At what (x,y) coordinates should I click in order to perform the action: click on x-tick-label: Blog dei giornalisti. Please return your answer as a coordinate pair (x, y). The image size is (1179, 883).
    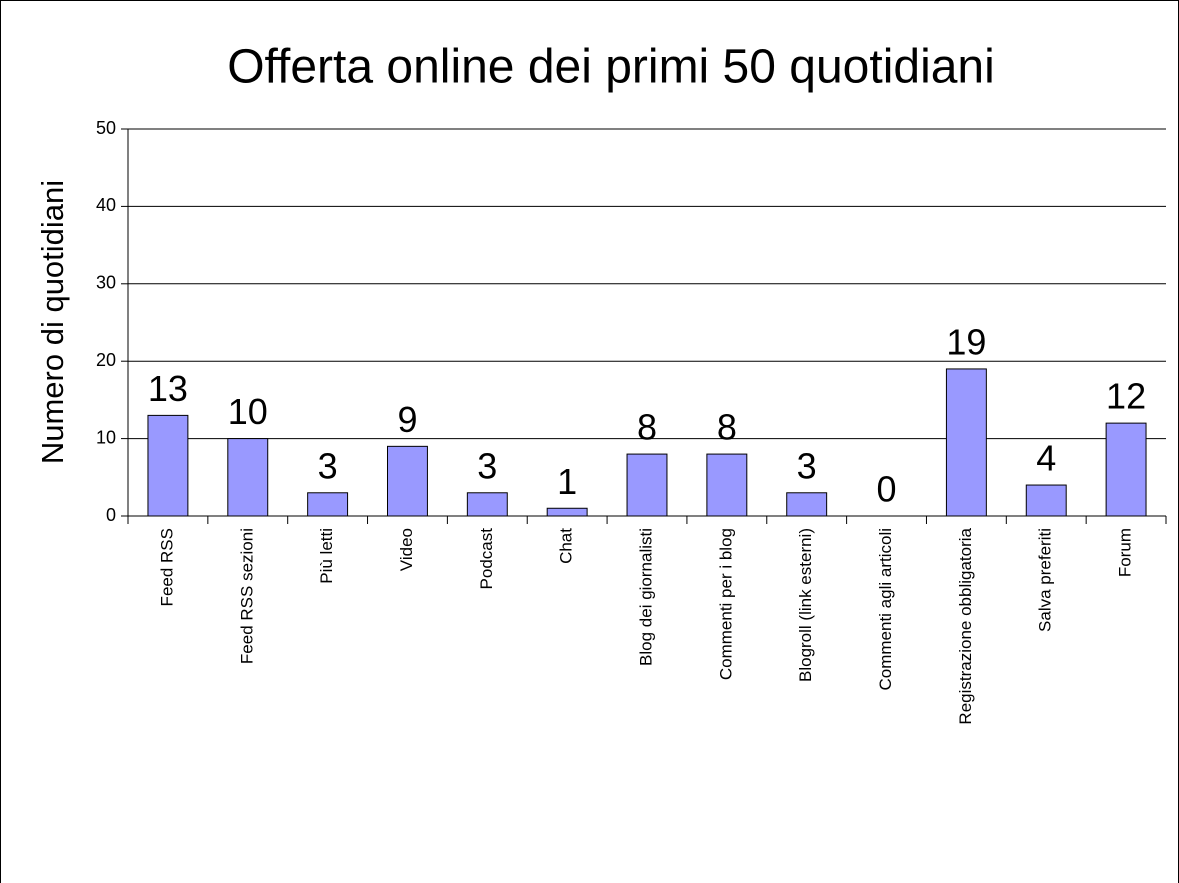
    Looking at the image, I should click on (645, 597).